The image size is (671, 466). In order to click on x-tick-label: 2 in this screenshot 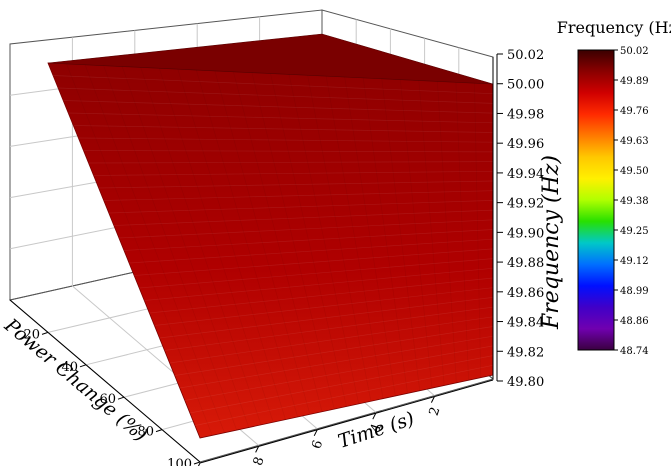, I will do `click(435, 411)`.